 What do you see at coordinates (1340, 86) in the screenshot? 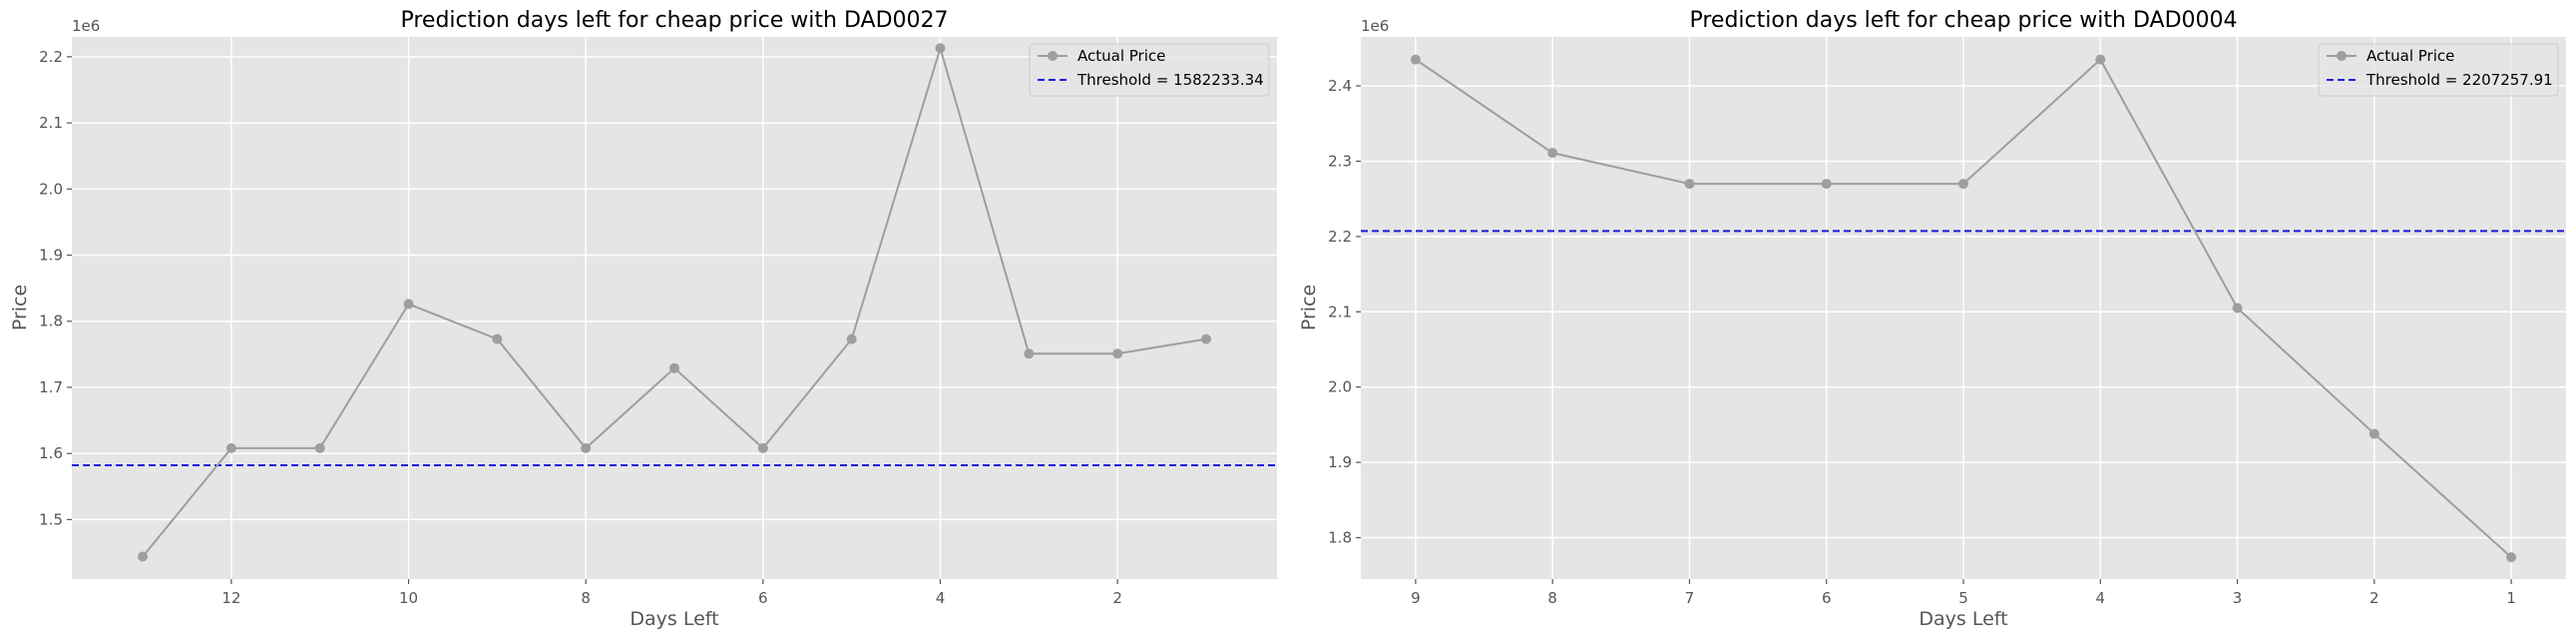
I see `y-tick-label: 2.4` at bounding box center [1340, 86].